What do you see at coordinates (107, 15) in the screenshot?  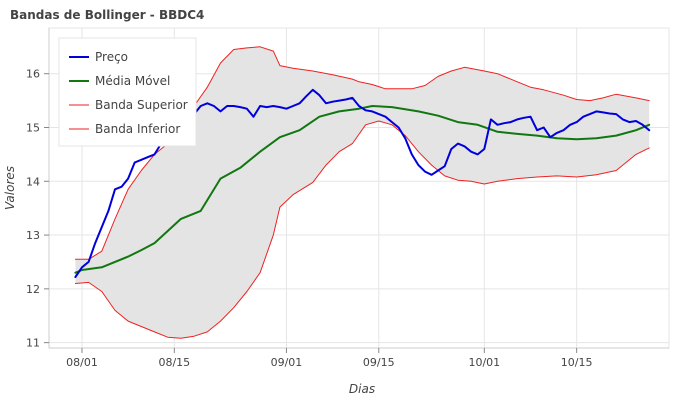 I see `chart-title: Bandas de Bollinger - BBDC4` at bounding box center [107, 15].